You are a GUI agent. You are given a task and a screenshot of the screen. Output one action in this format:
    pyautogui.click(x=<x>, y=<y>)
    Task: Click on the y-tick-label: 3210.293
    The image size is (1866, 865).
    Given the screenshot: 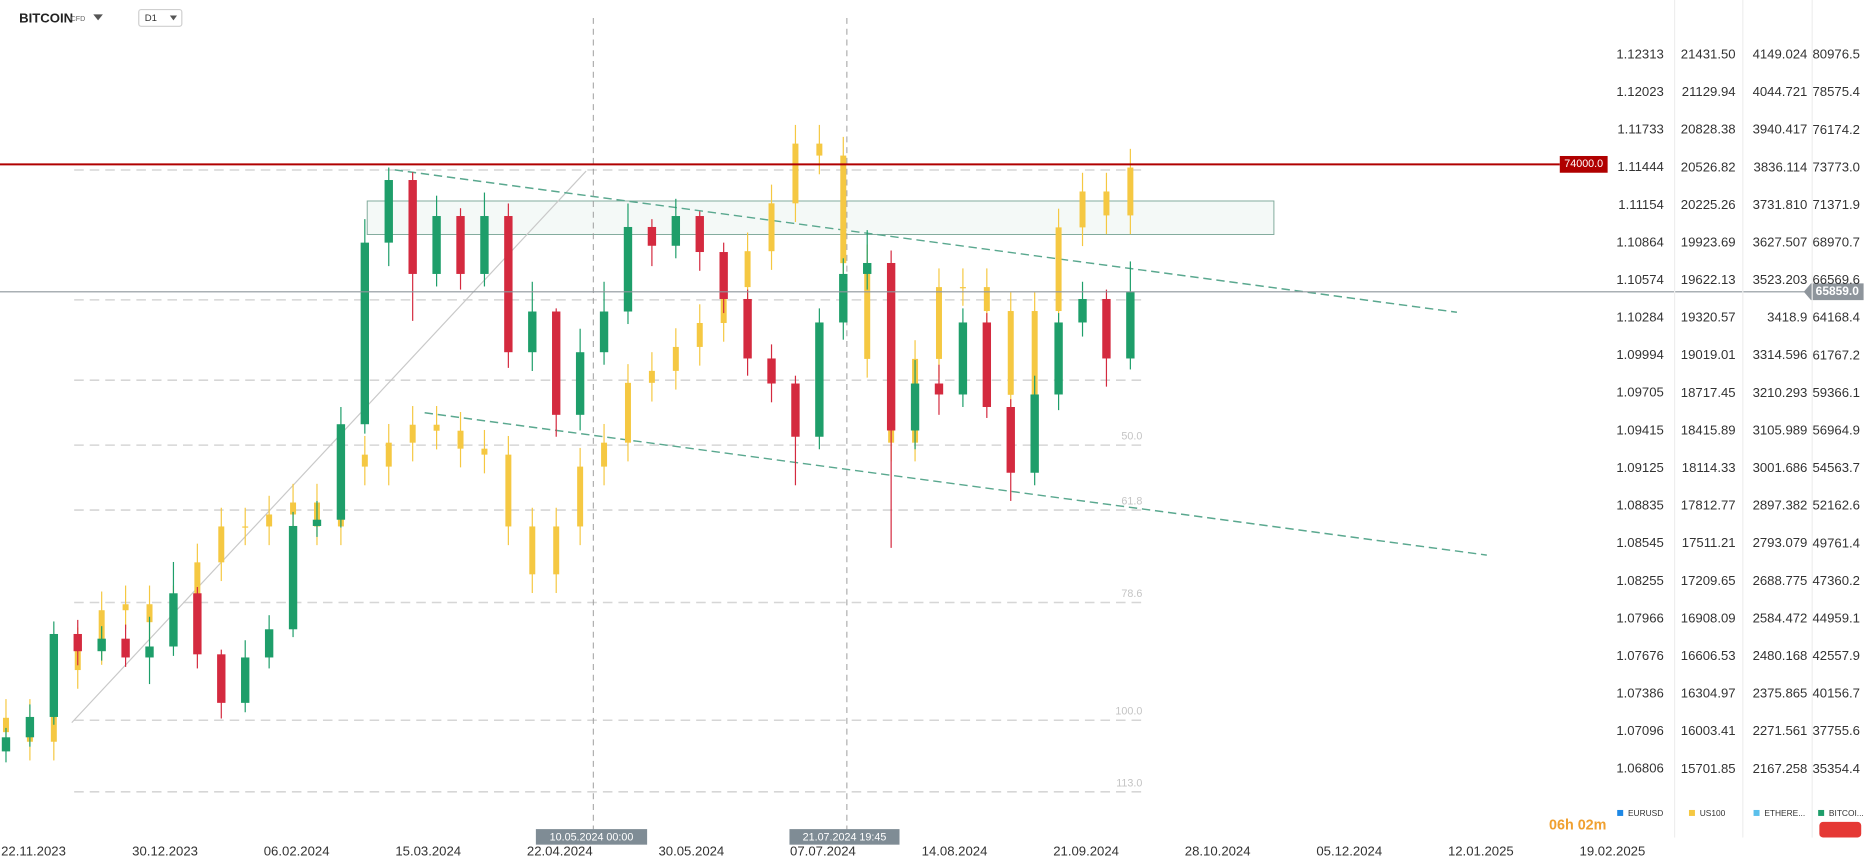 What is the action you would take?
    pyautogui.click(x=1780, y=392)
    